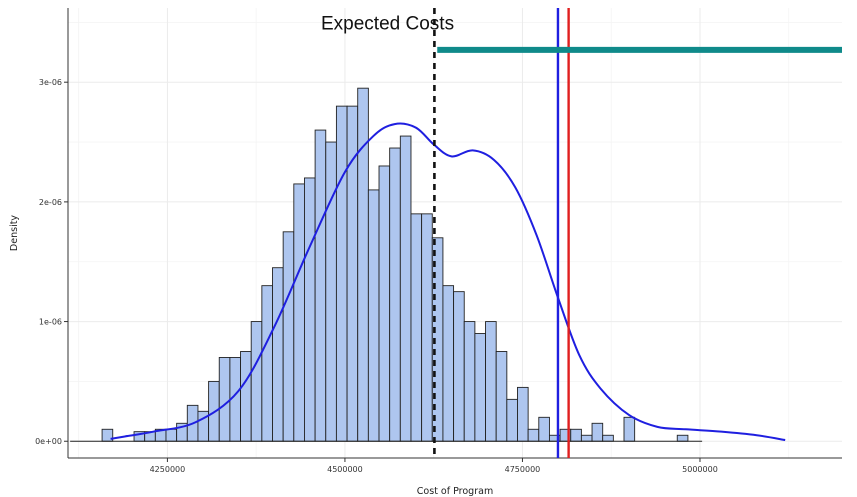 This screenshot has height=497, width=857. Describe the element at coordinates (168, 469) in the screenshot. I see `x-tick-label: 4250000` at that location.